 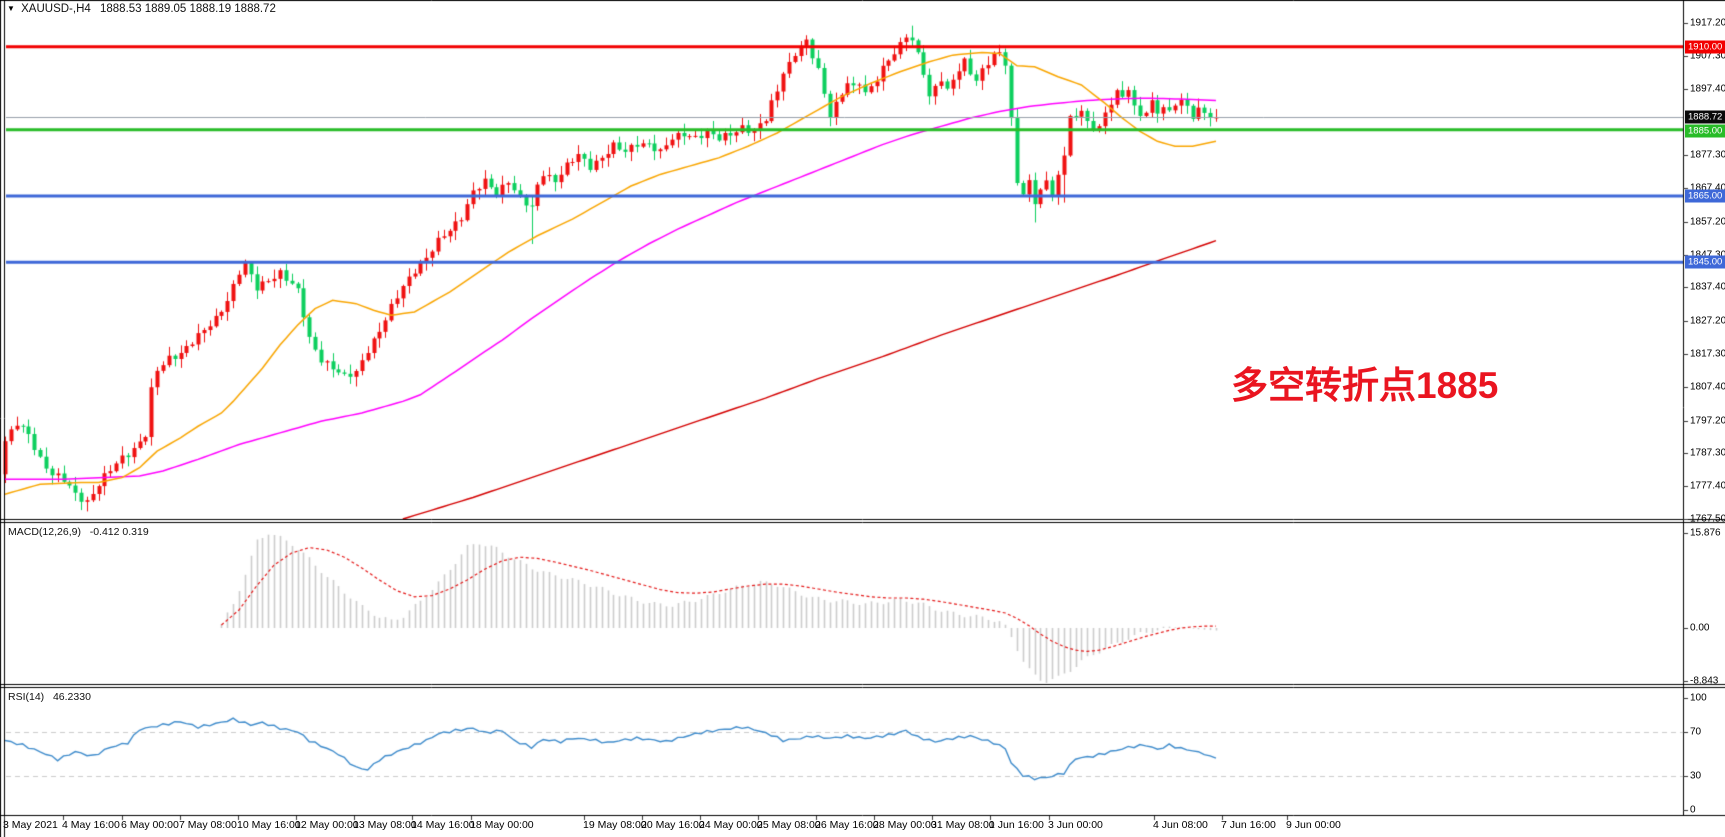 I want to click on symbol-dropdown-icon: ▼, so click(x=11, y=8).